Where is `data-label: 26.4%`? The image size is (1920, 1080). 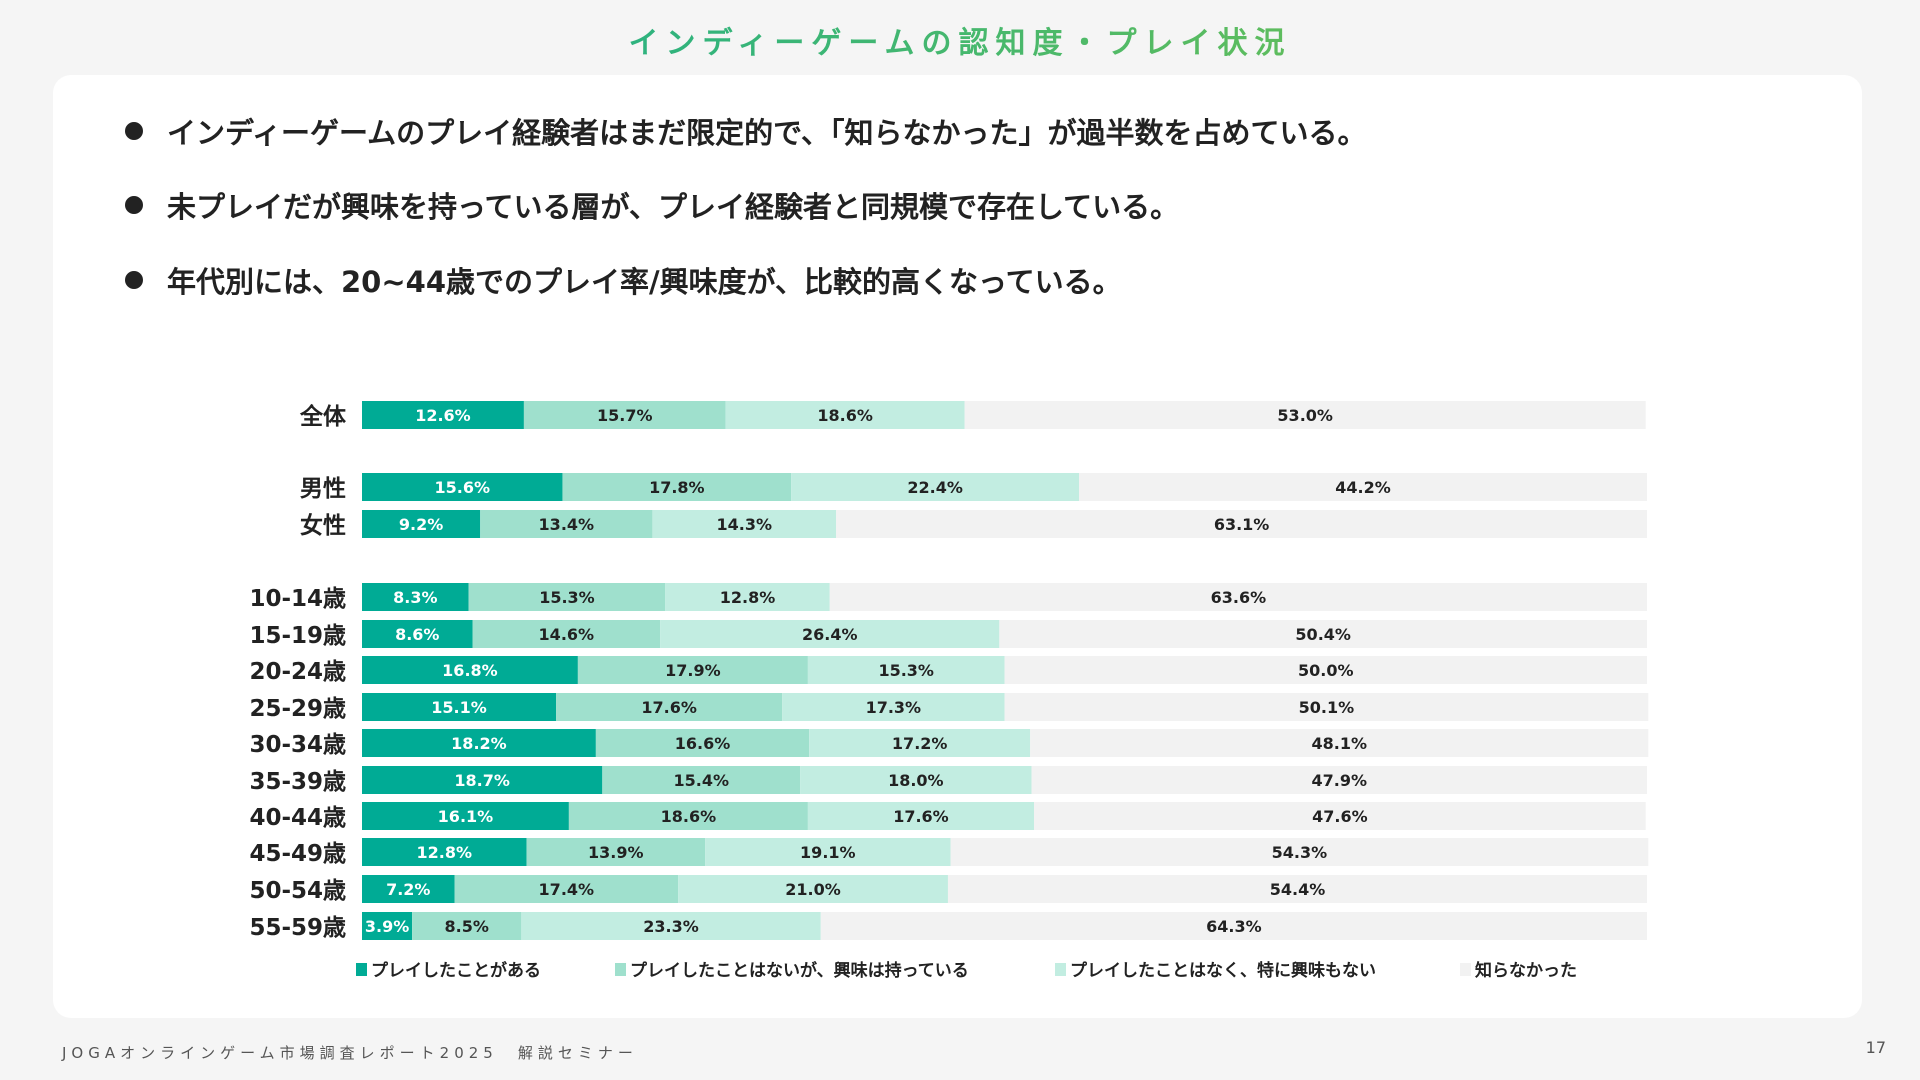
data-label: 26.4% is located at coordinates (830, 634).